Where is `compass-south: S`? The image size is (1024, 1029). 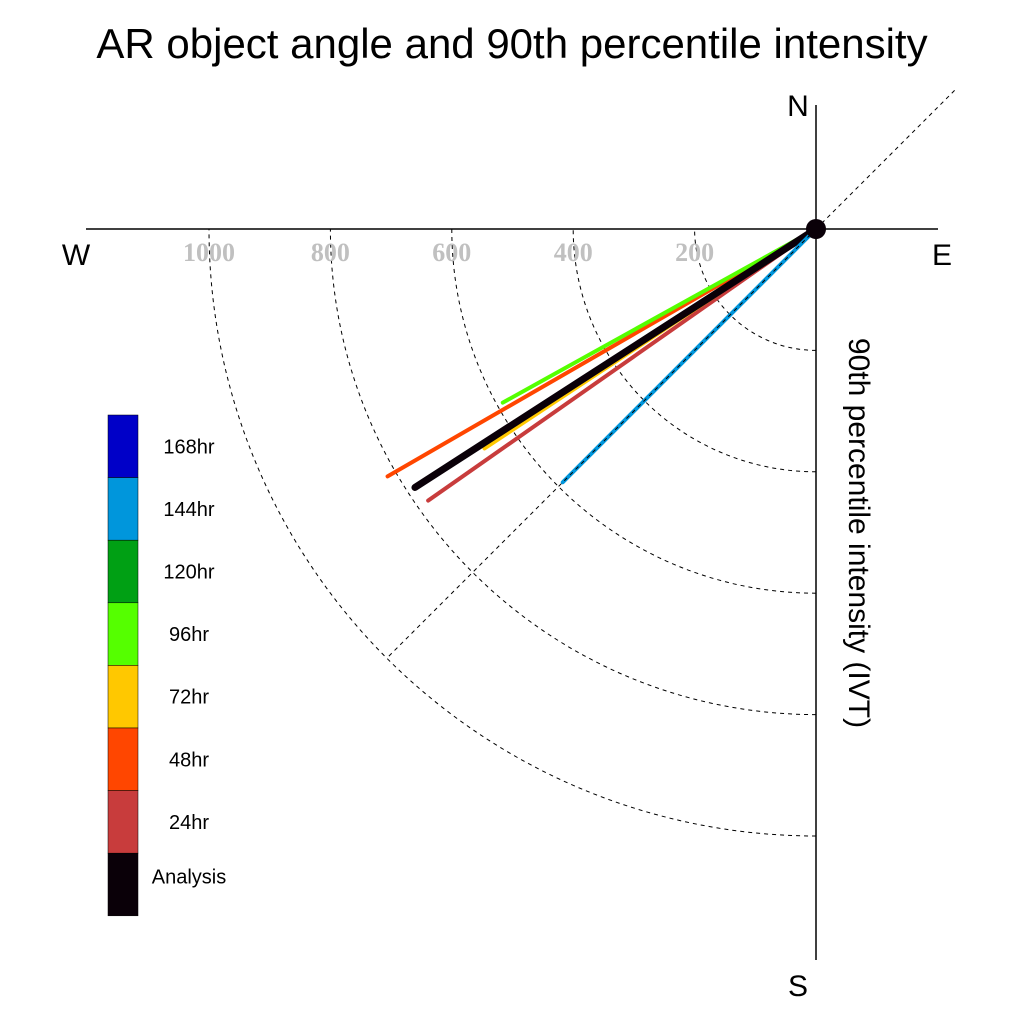
compass-south: S is located at coordinates (798, 986).